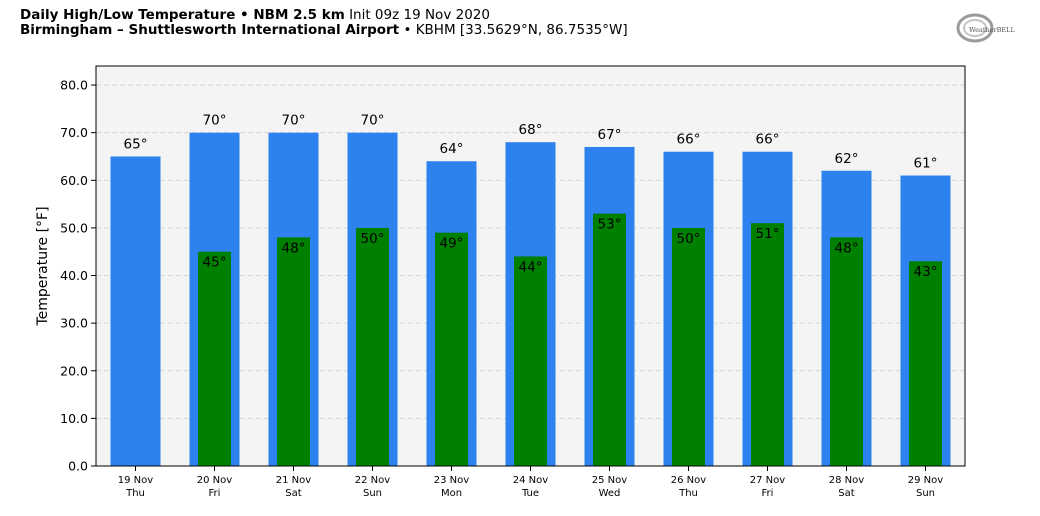 This screenshot has height=516, width=1040. I want to click on x-tick-date: 26 Nov, so click(689, 480).